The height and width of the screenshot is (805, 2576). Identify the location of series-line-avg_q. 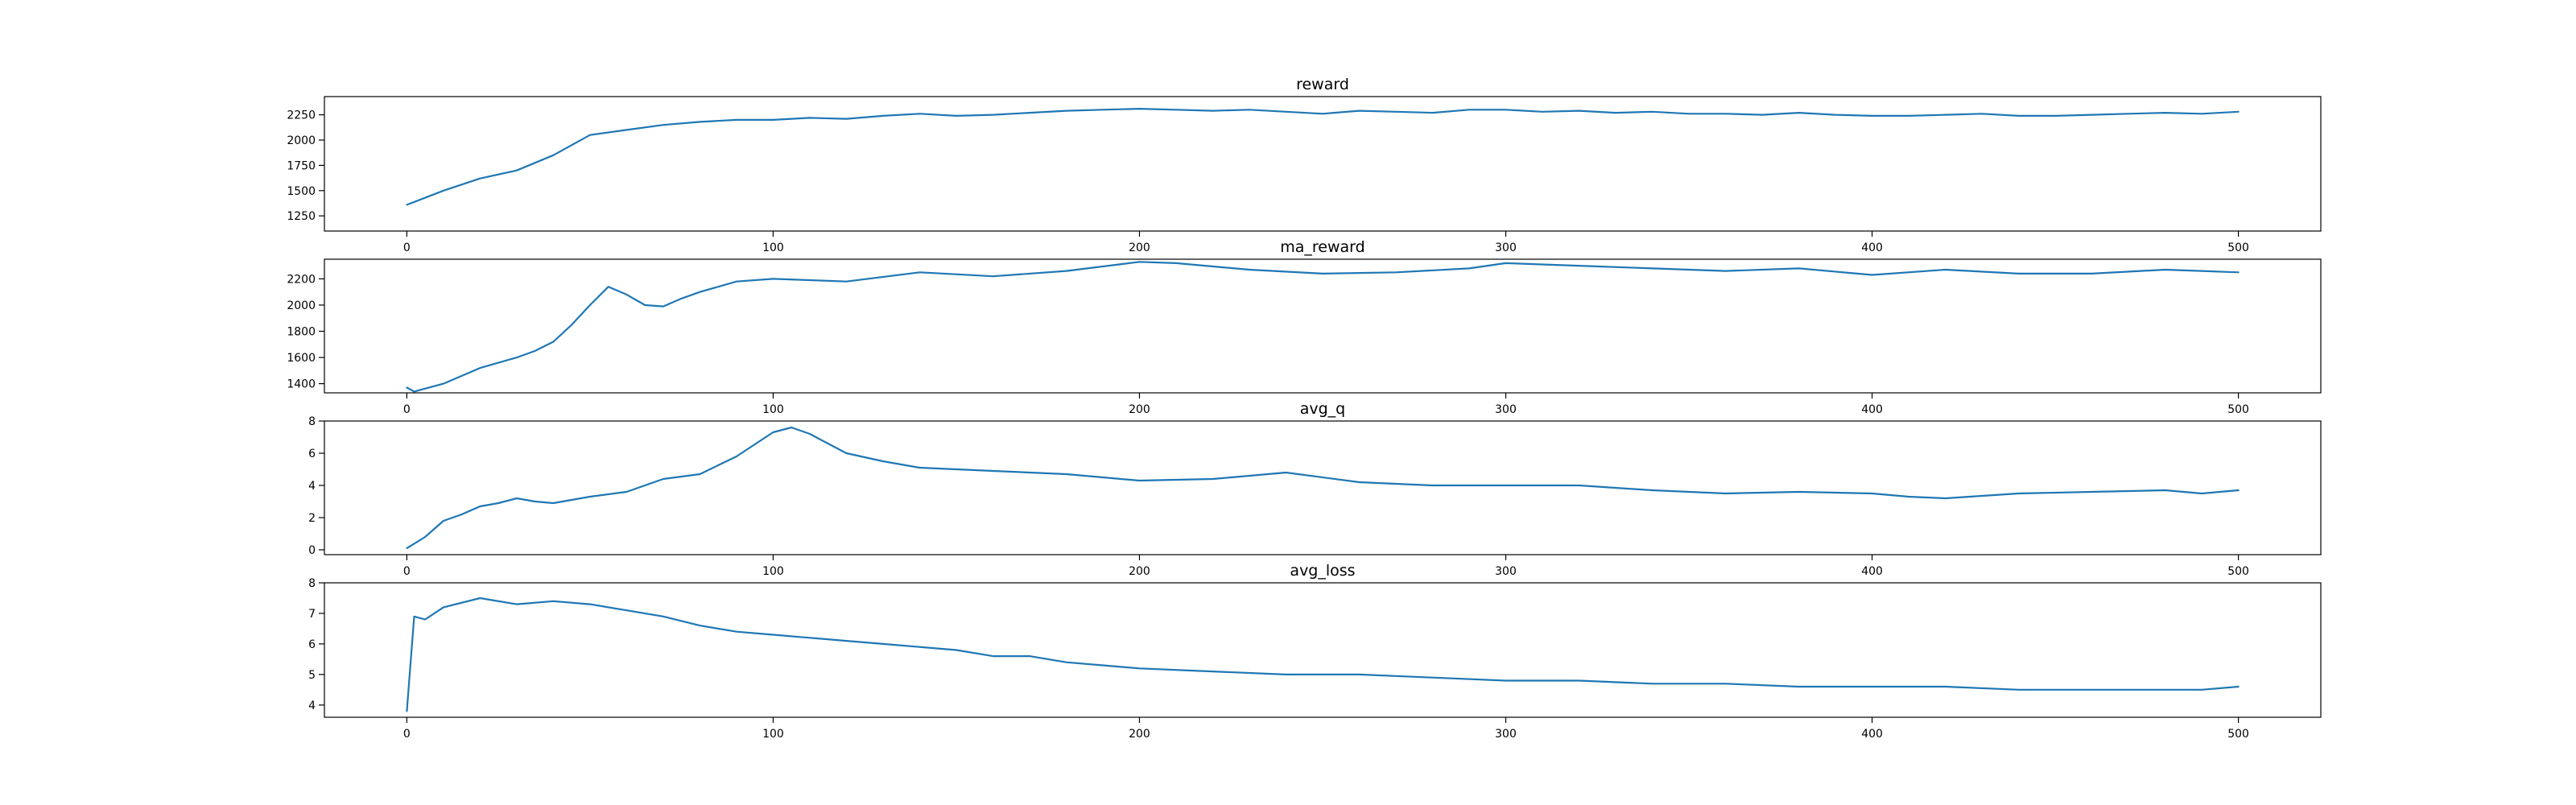
(1323, 488).